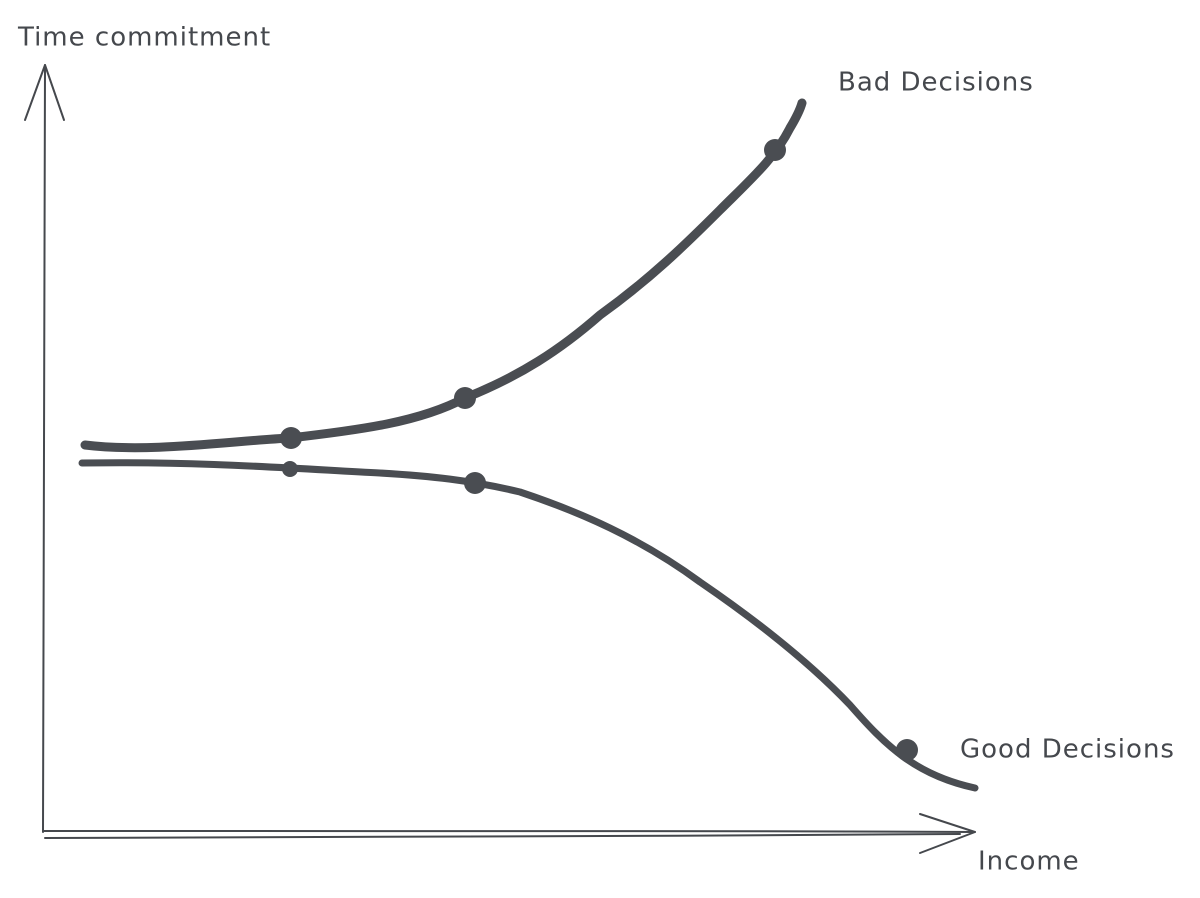 This screenshot has width=1200, height=898. I want to click on x-axis, so click(509, 833).